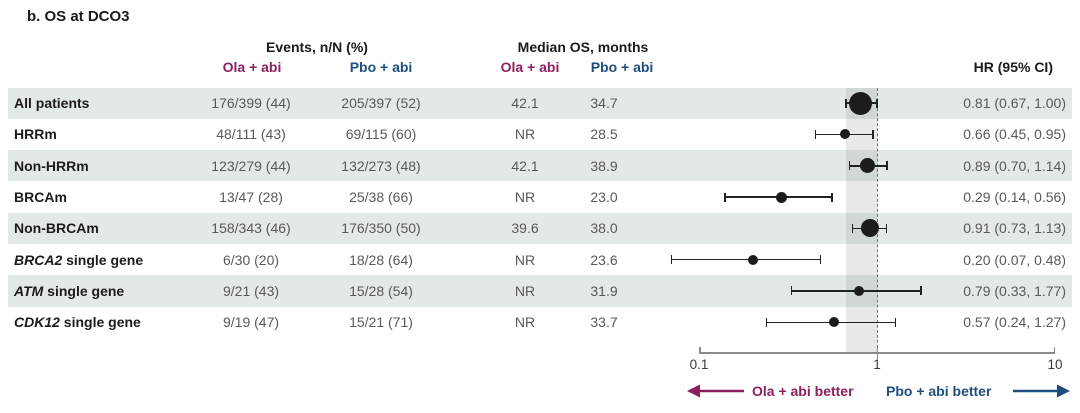 This screenshot has height=413, width=1080. Describe the element at coordinates (381, 290) in the screenshot. I see `events-pbo-value: 15/28 (54)` at that location.